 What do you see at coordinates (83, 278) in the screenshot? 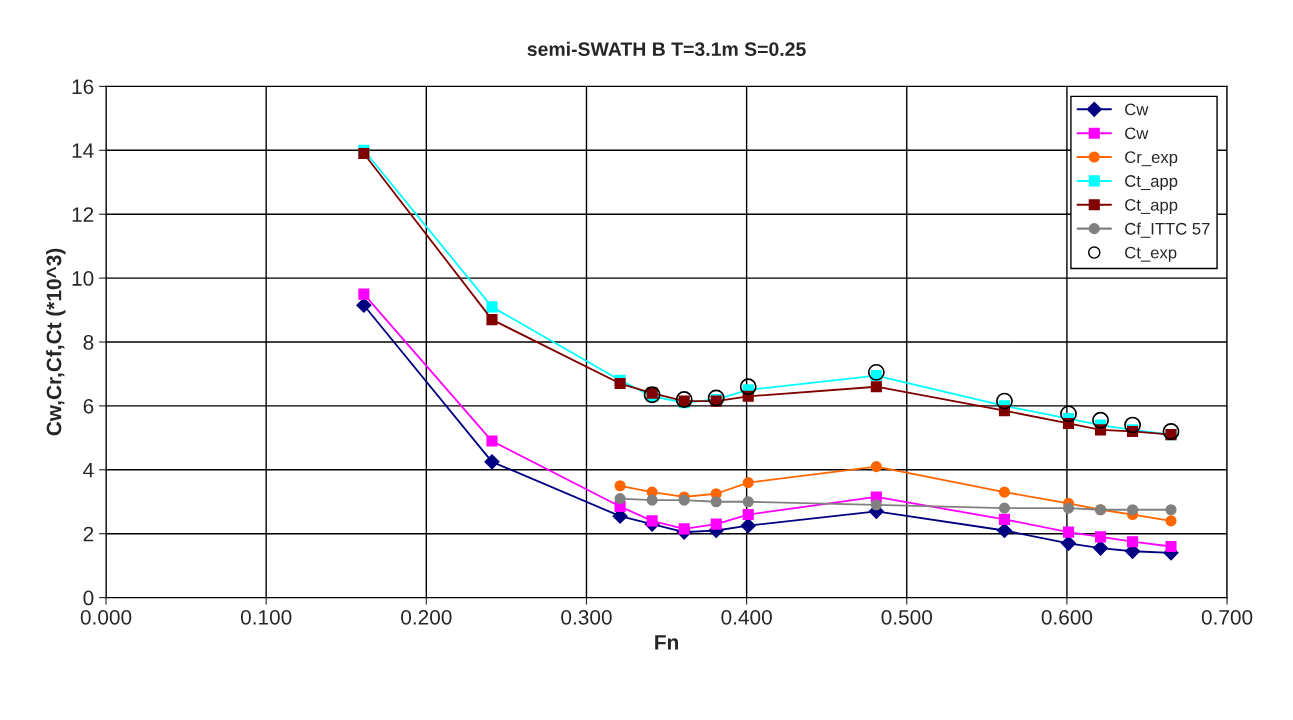
I see `y-tick-label: 10` at bounding box center [83, 278].